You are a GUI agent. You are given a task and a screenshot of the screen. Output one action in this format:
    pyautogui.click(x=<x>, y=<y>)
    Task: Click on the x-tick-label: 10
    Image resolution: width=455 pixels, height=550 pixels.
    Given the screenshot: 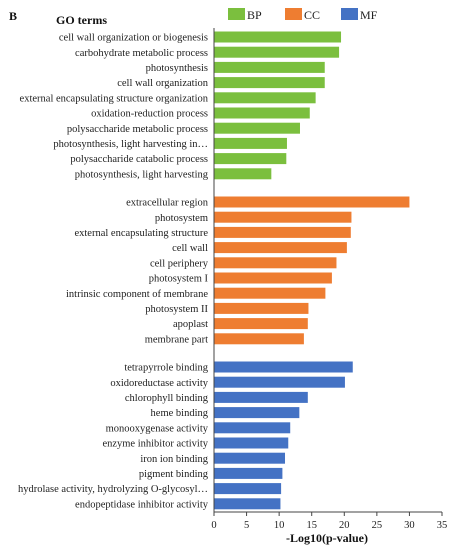 What is the action you would take?
    pyautogui.click(x=279, y=525)
    